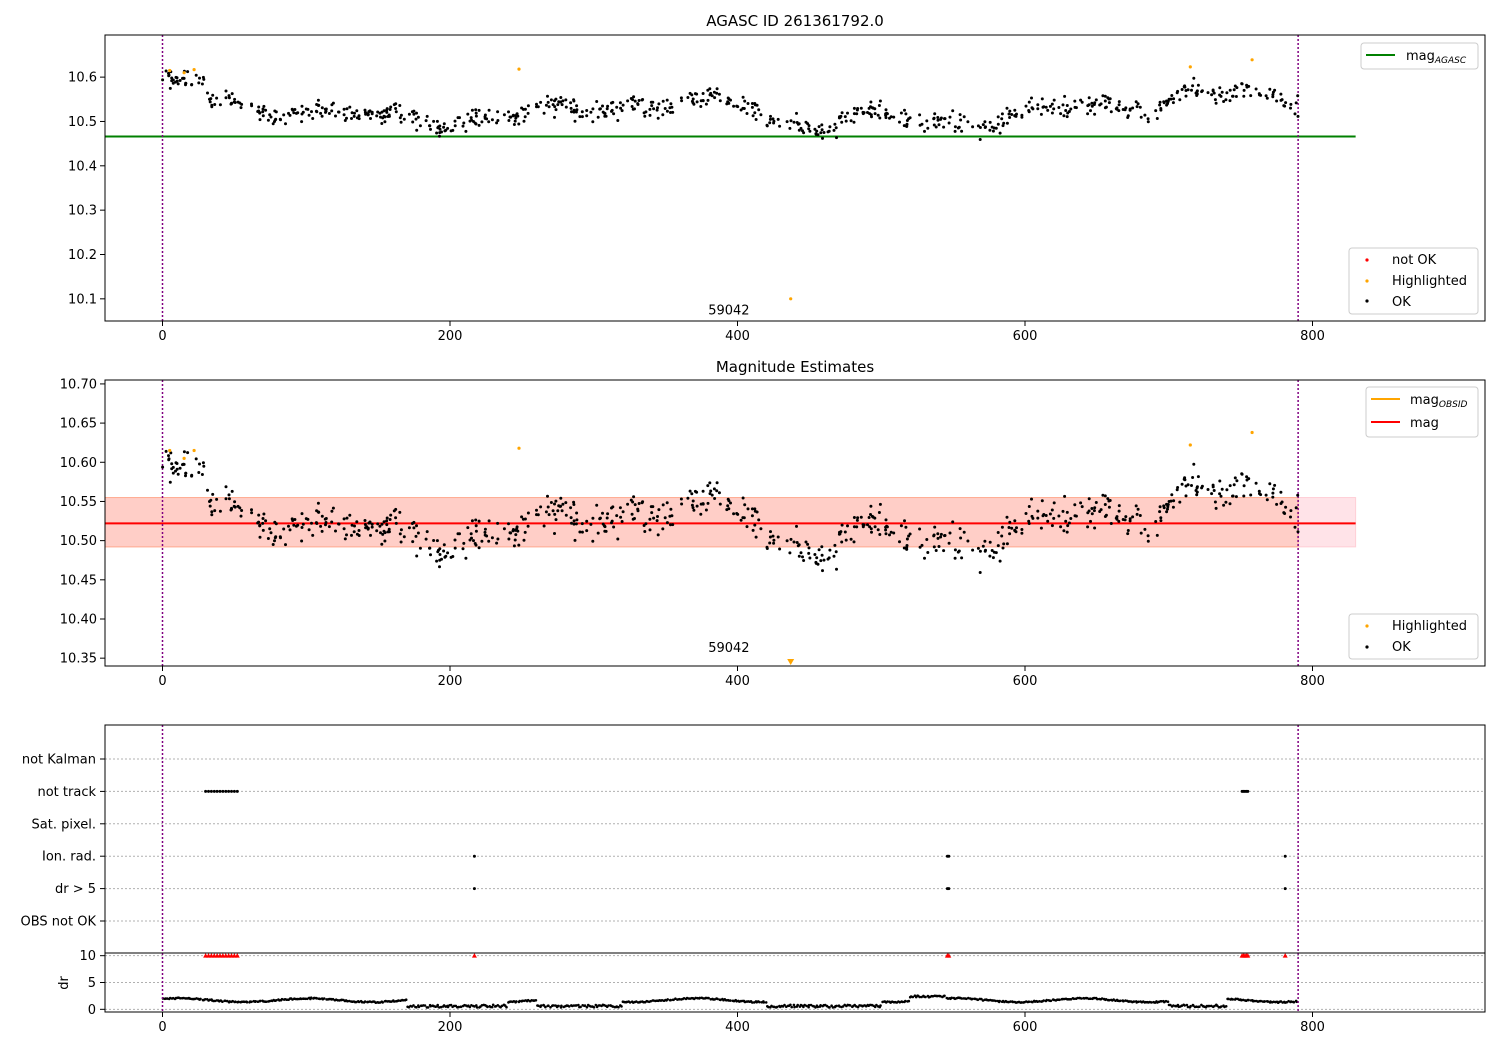  What do you see at coordinates (78, 463) in the screenshot?
I see `panel2-ytick-label: 10.60` at bounding box center [78, 463].